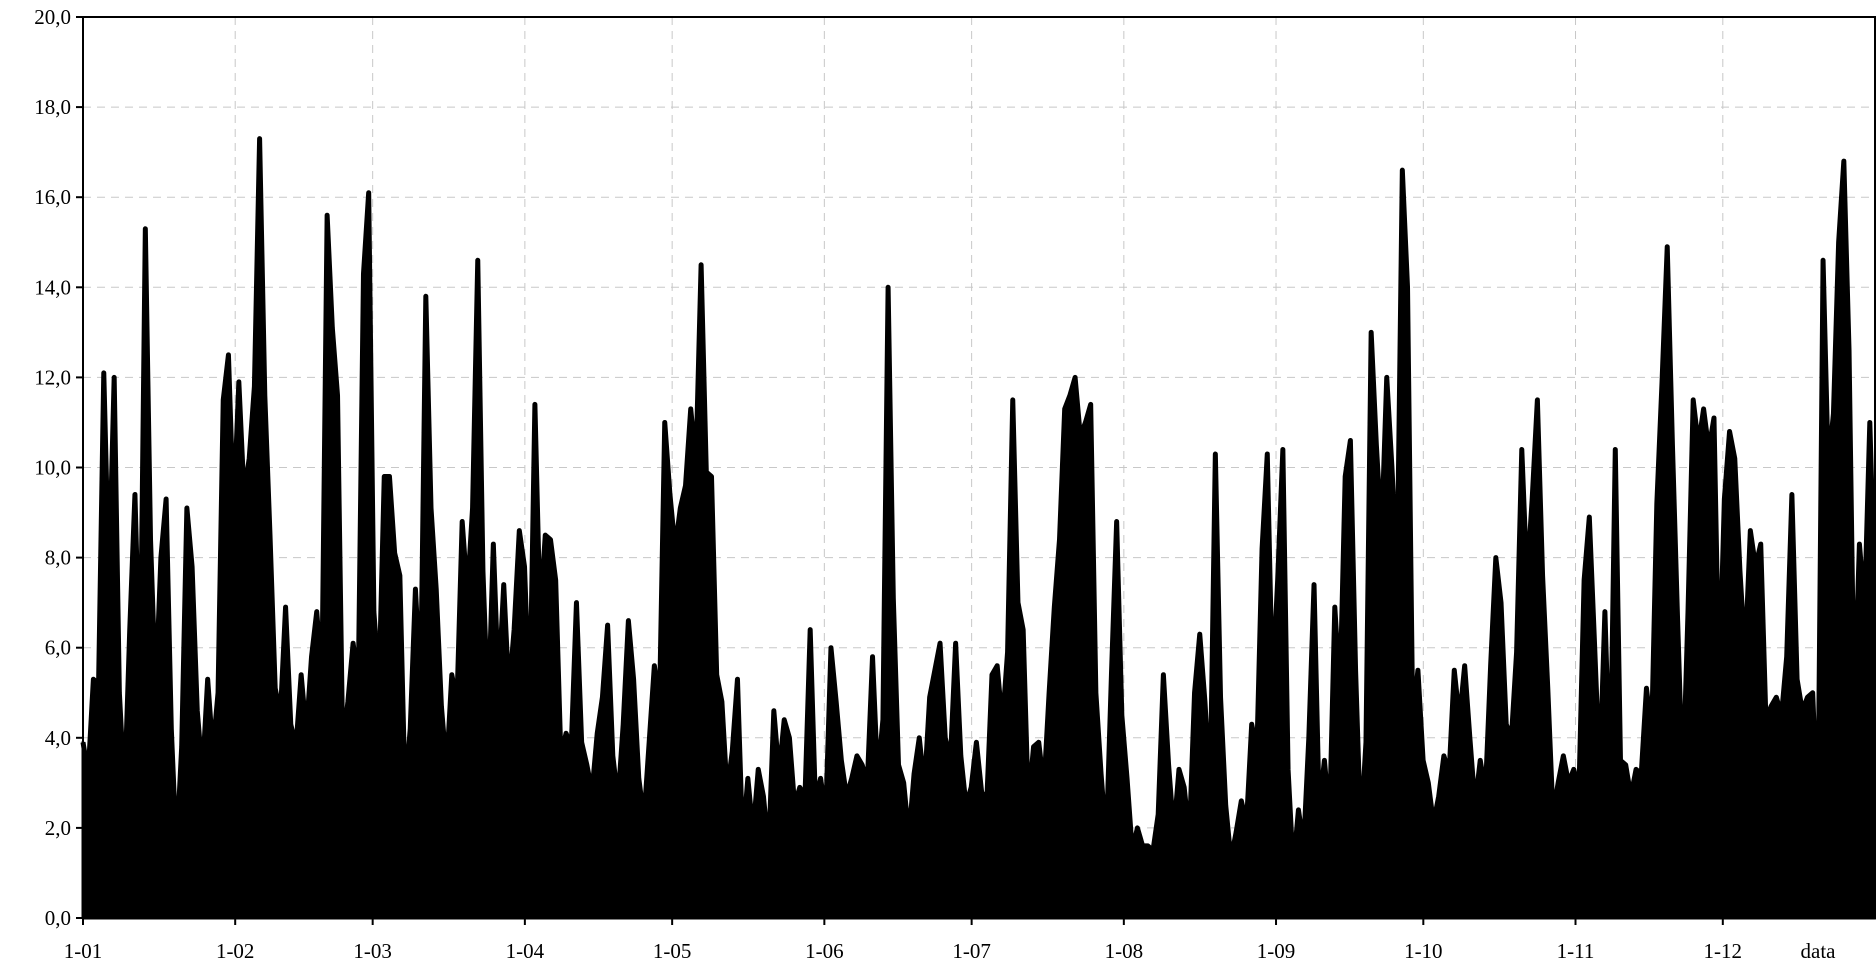 Image resolution: width=1876 pixels, height=975 pixels. What do you see at coordinates (1124, 951) in the screenshot?
I see `x-tick-label: 1-08` at bounding box center [1124, 951].